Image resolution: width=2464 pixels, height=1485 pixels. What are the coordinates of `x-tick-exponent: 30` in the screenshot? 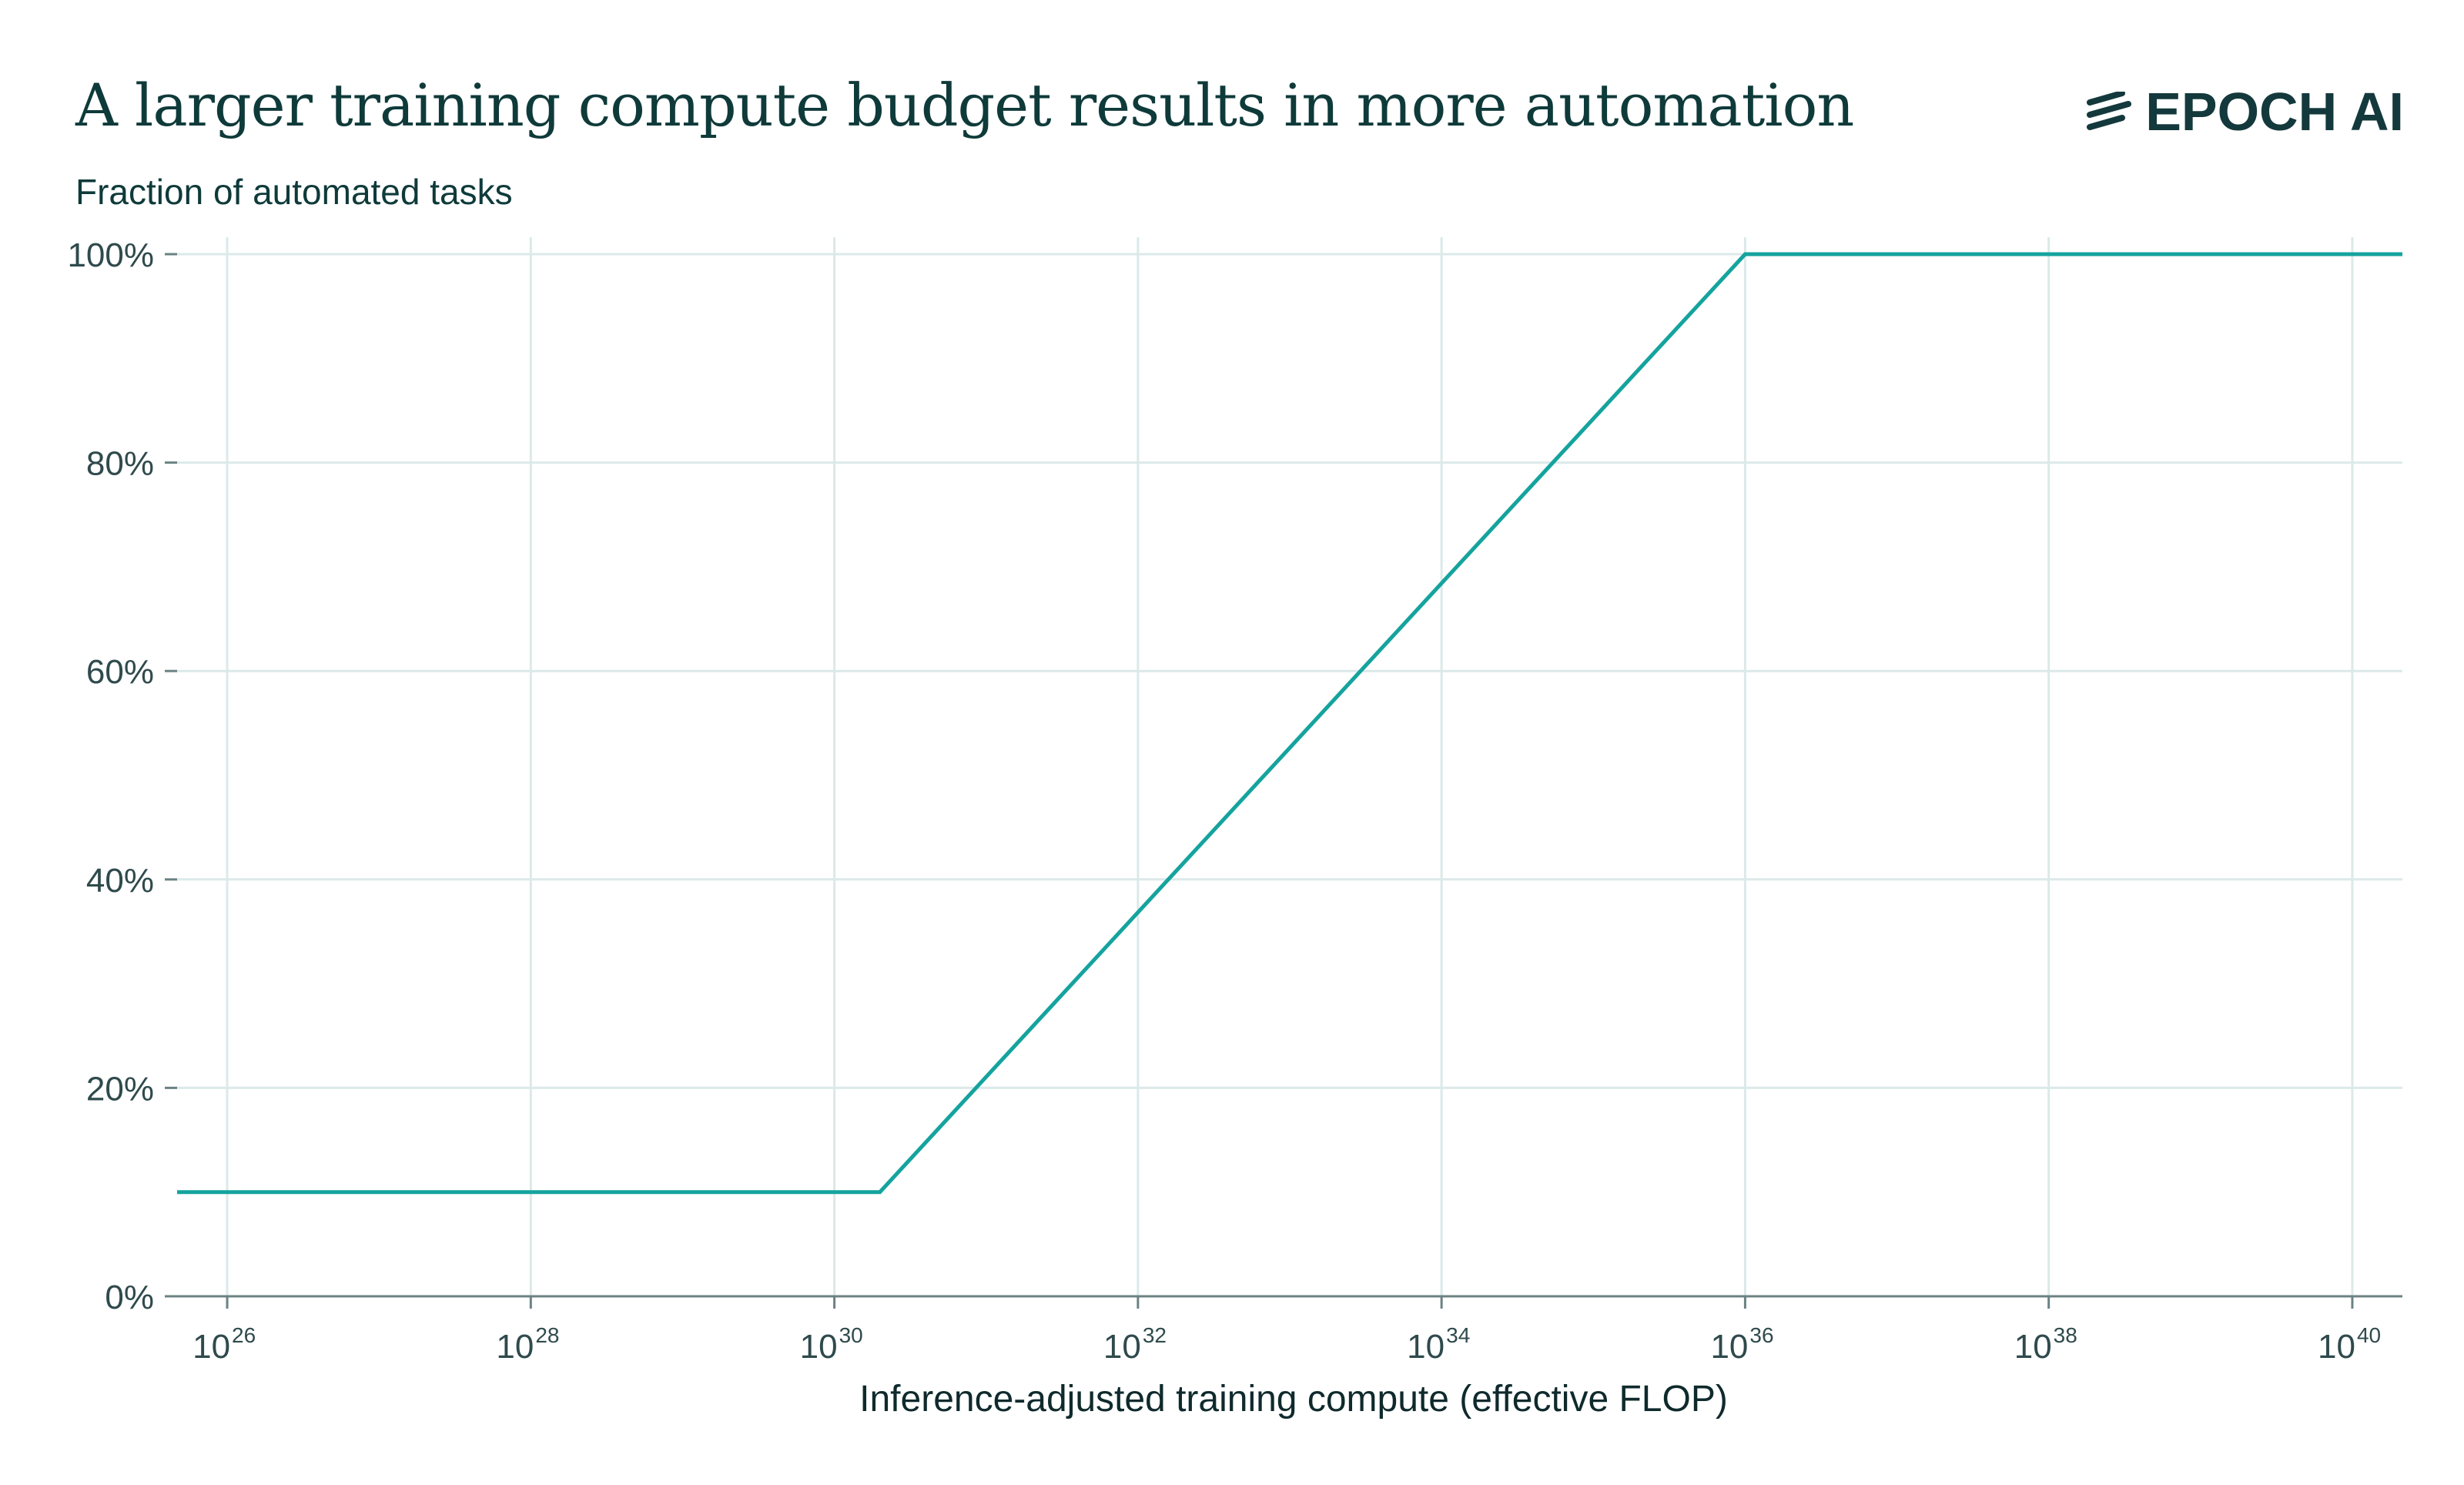 It's located at (851, 1335).